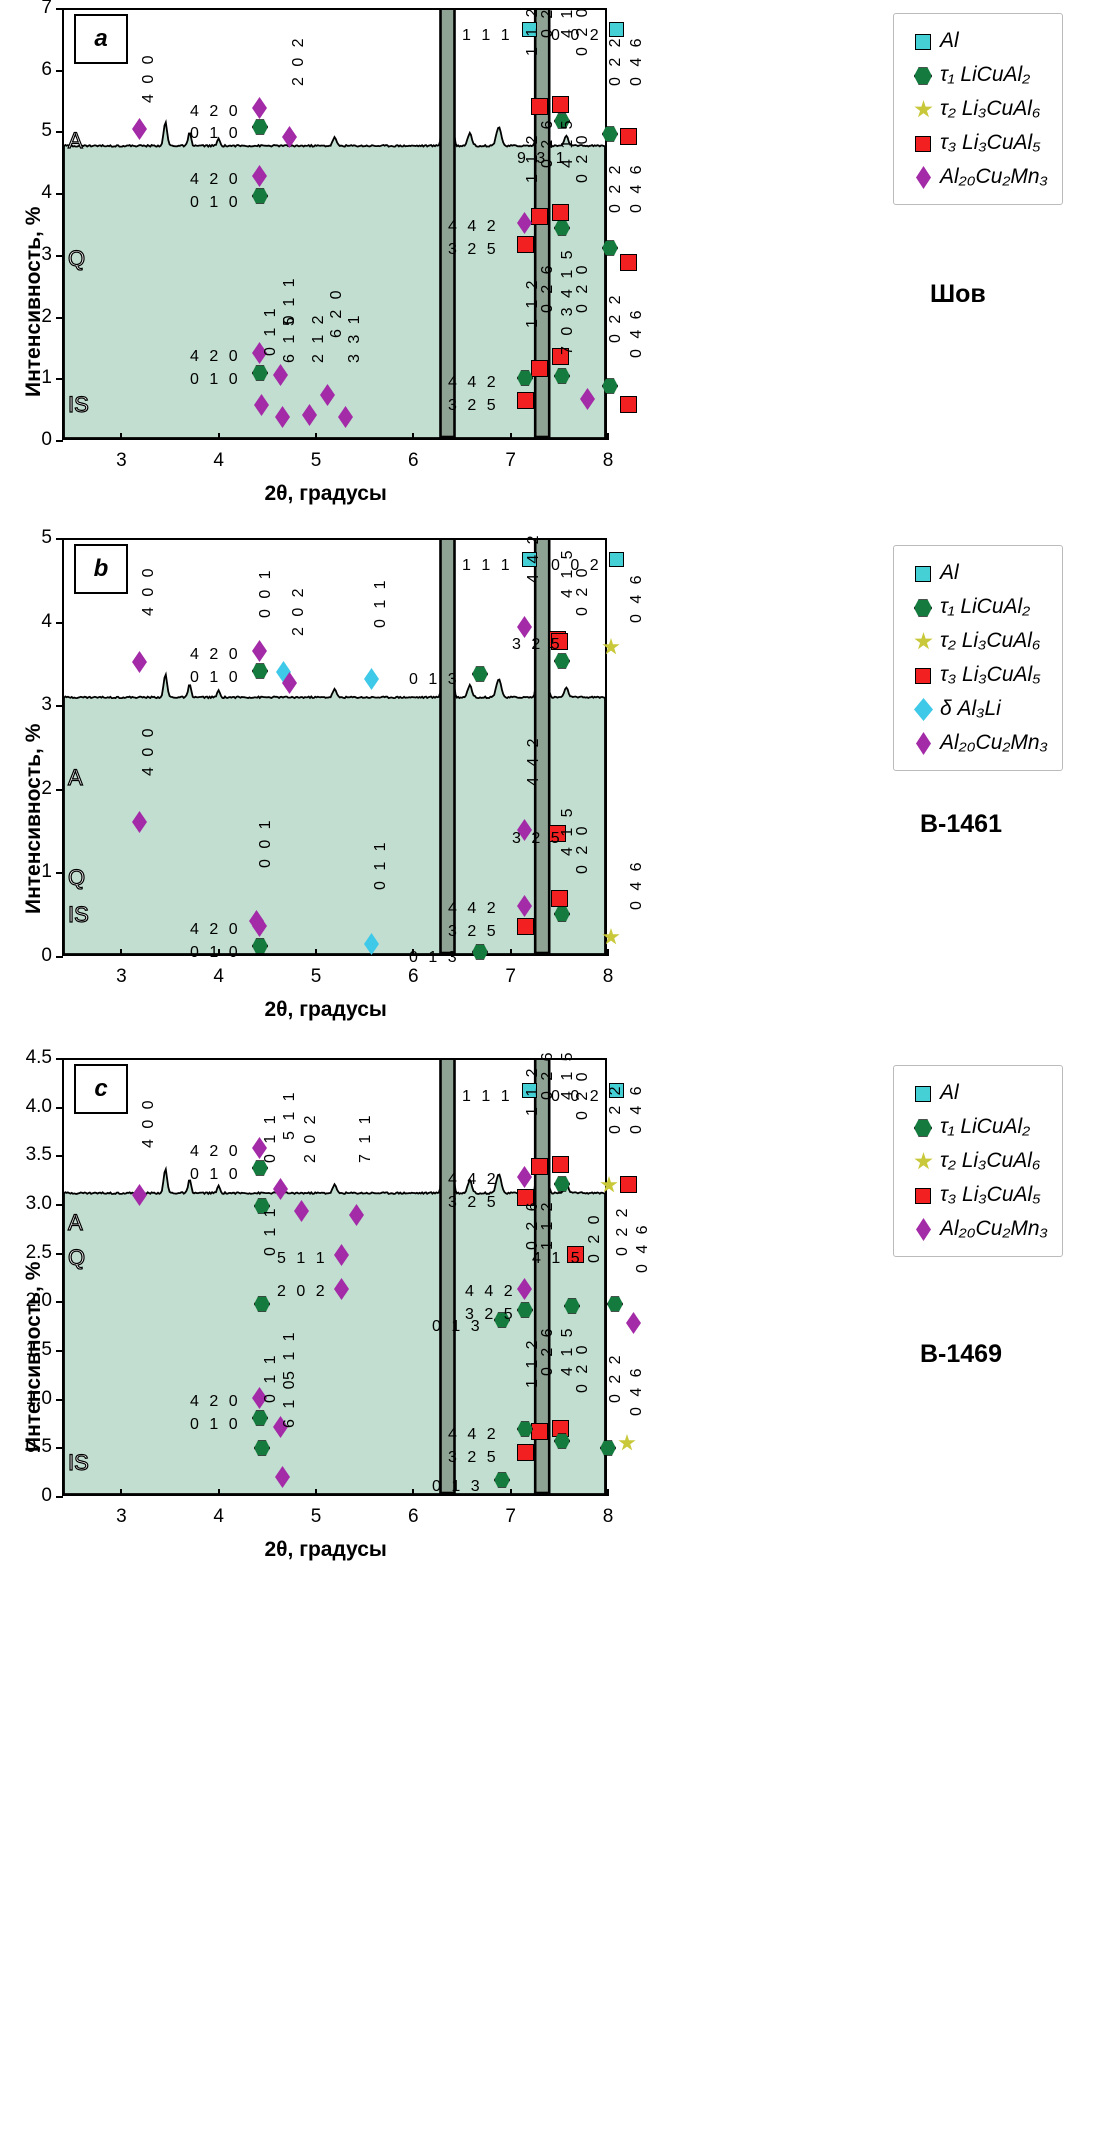 The height and width of the screenshot is (2151, 1114). I want to click on x-tick-label: 4, so click(218, 976).